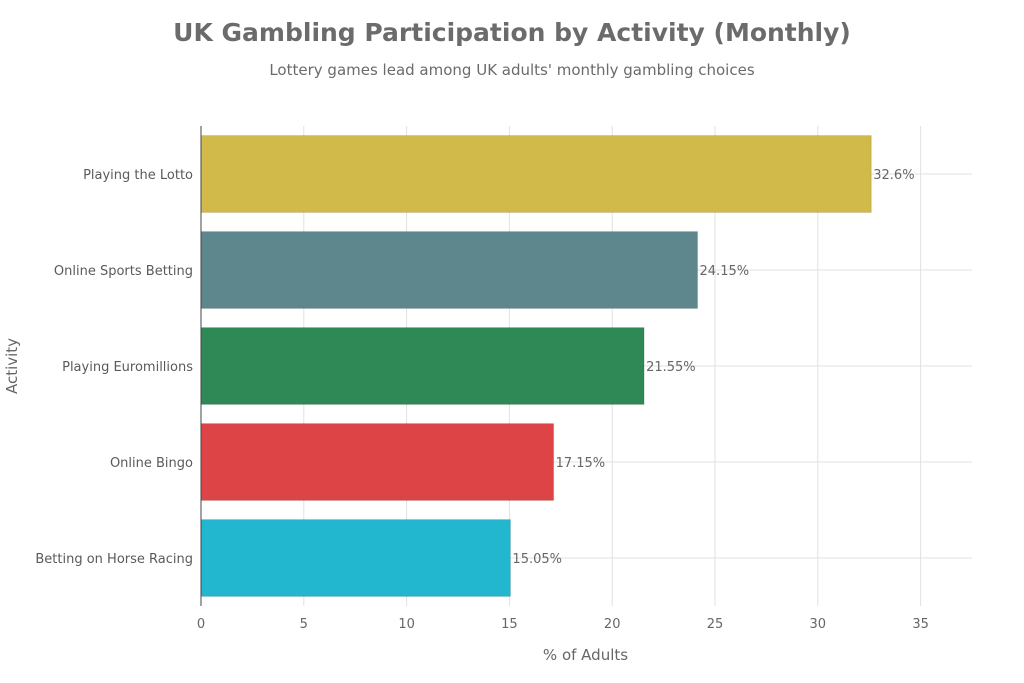 Image resolution: width=1024 pixels, height=683 pixels. Describe the element at coordinates (612, 624) in the screenshot. I see `x-tick-label-4: 20` at that location.